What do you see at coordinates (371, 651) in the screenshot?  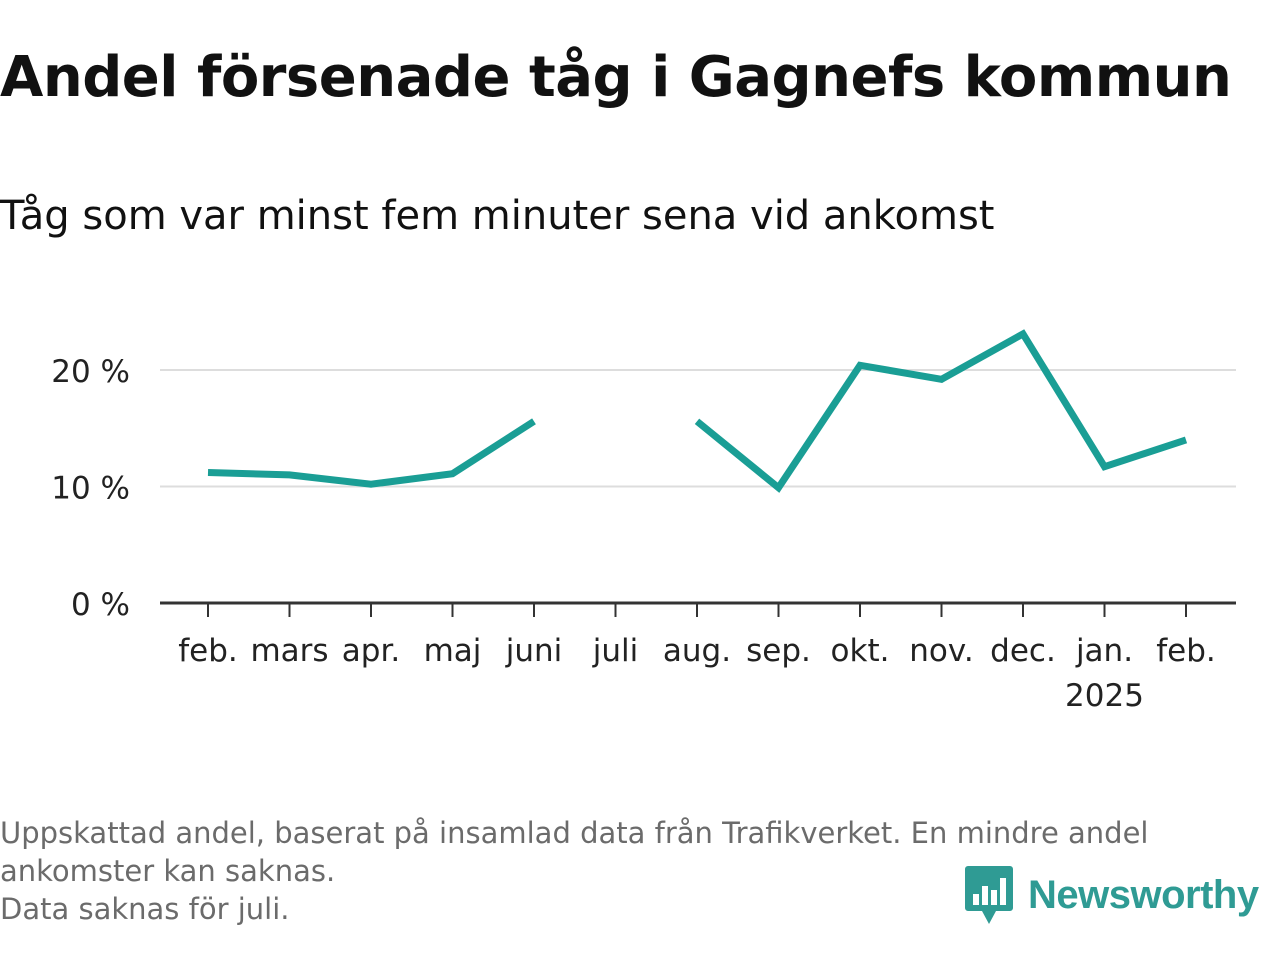 I see `x-tick-label: apr.` at bounding box center [371, 651].